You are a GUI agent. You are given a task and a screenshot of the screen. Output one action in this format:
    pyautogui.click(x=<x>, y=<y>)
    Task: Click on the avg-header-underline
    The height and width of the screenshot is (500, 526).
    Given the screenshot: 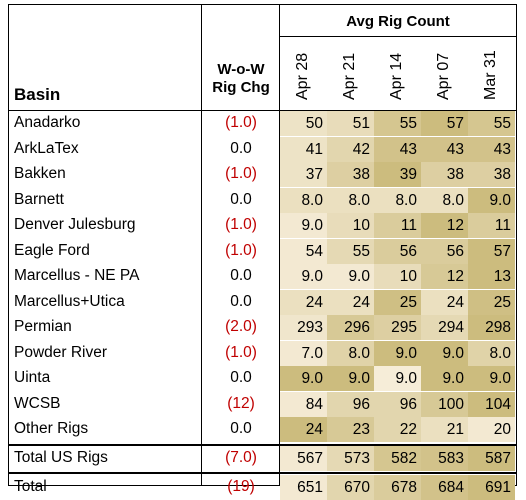 What is the action you would take?
    pyautogui.click(x=397, y=36)
    